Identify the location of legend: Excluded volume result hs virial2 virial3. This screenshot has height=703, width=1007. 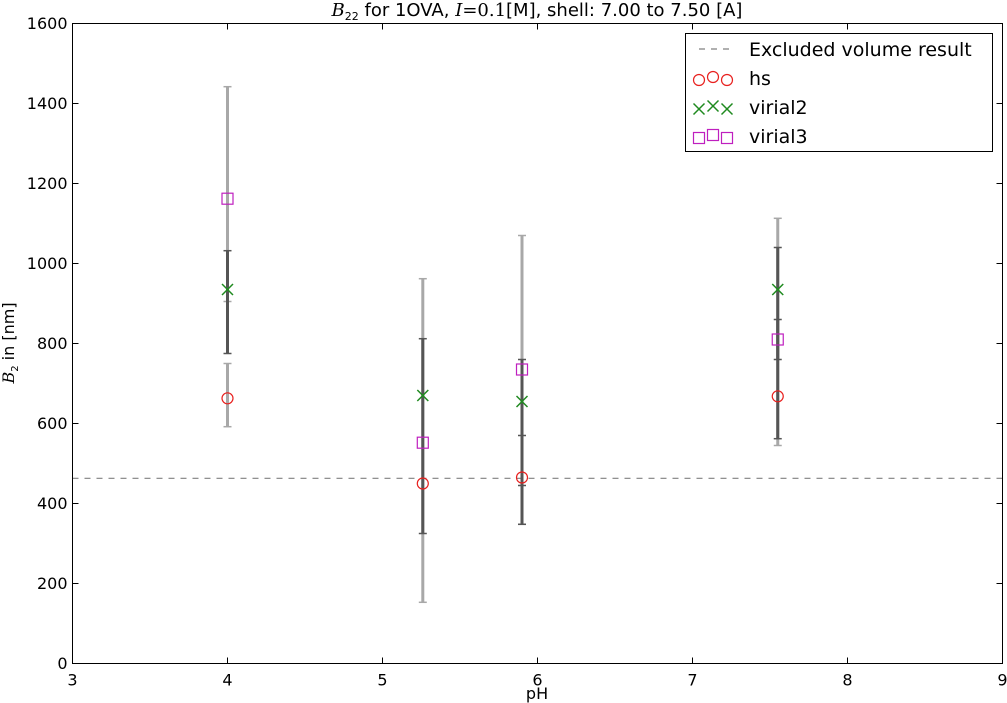
(839, 92).